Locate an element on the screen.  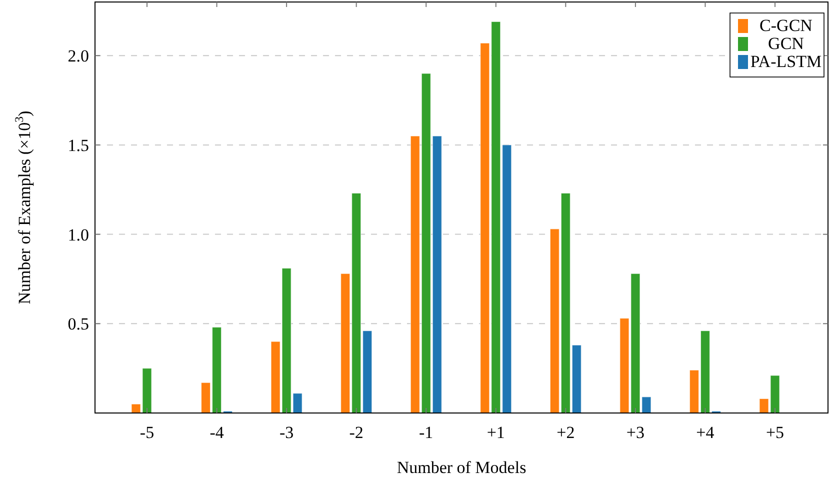
x-tick-label: +3 is located at coordinates (635, 432).